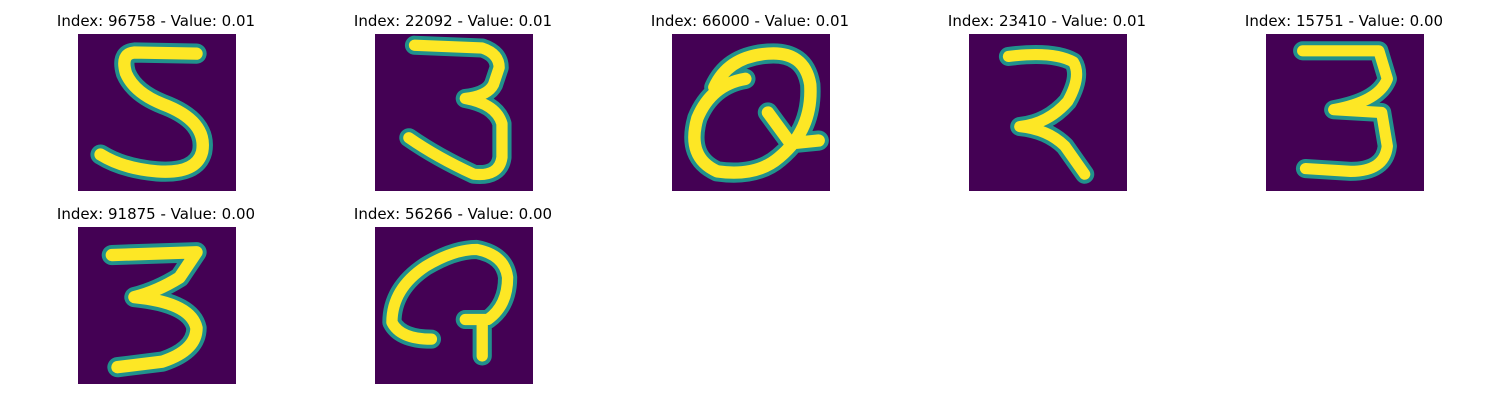  What do you see at coordinates (1047, 21) in the screenshot?
I see `panel-title: Index: 23410 - Value: 0.01` at bounding box center [1047, 21].